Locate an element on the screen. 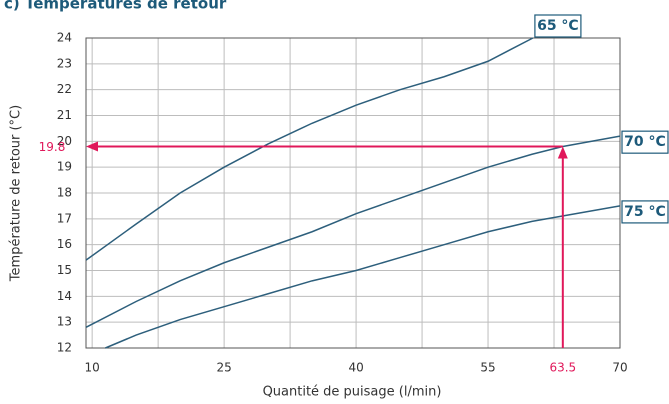  marker-x-label: 63.5 is located at coordinates (562, 368).